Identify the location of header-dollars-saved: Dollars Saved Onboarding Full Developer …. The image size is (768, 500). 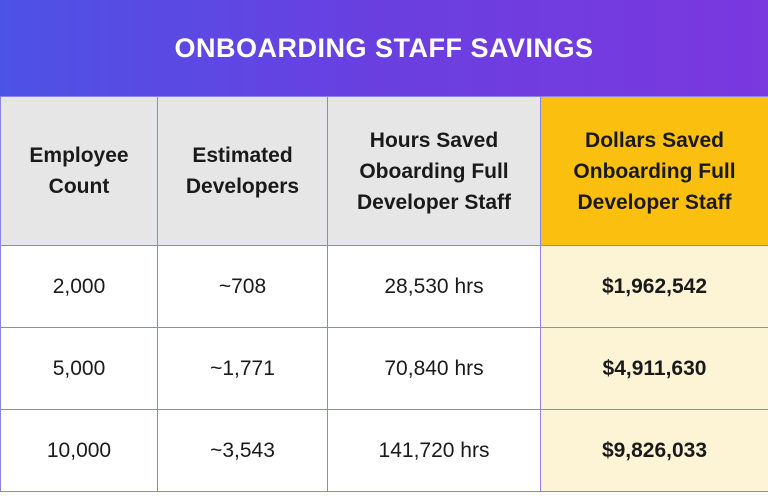
(654, 171).